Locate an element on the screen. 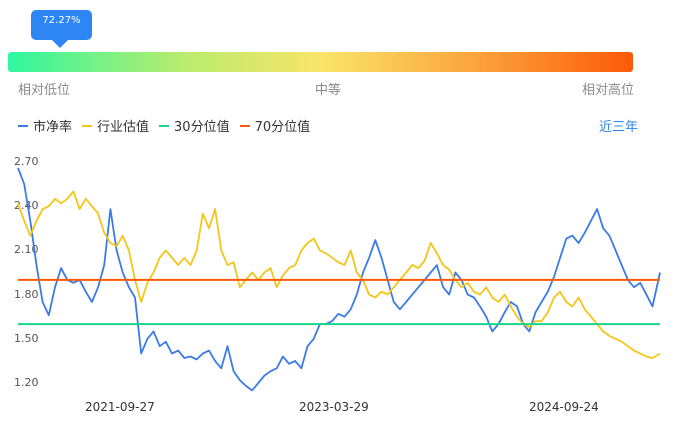  chart-legend: 市净率 行业估值 30分位值 70分位值 is located at coordinates (164, 125).